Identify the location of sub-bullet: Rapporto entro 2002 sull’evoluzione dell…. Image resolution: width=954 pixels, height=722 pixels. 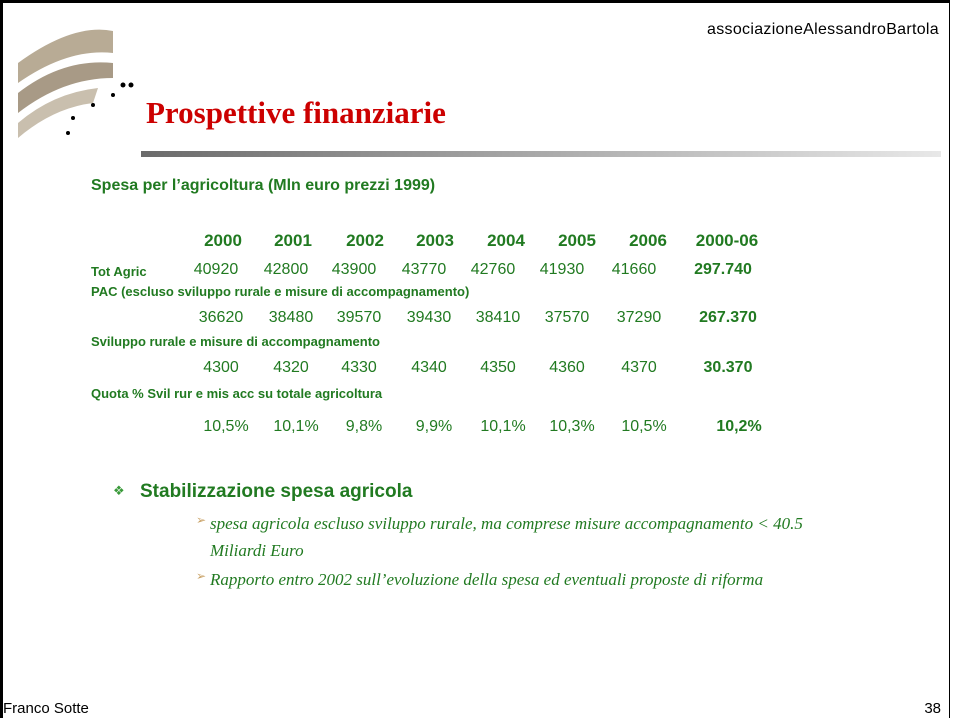
(487, 579).